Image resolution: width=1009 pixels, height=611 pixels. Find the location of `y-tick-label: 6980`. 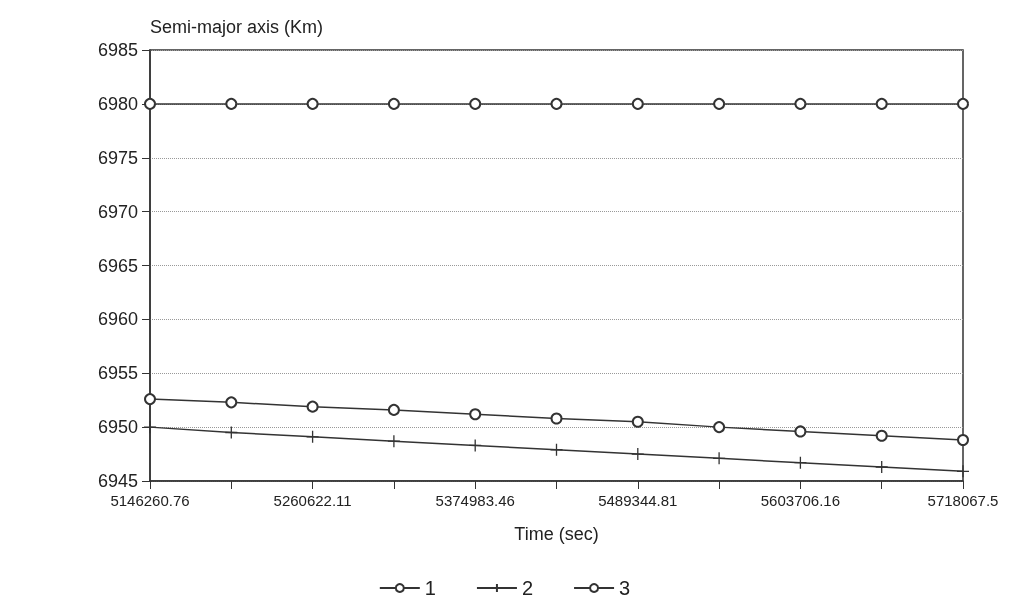

y-tick-label: 6980 is located at coordinates (117, 103).